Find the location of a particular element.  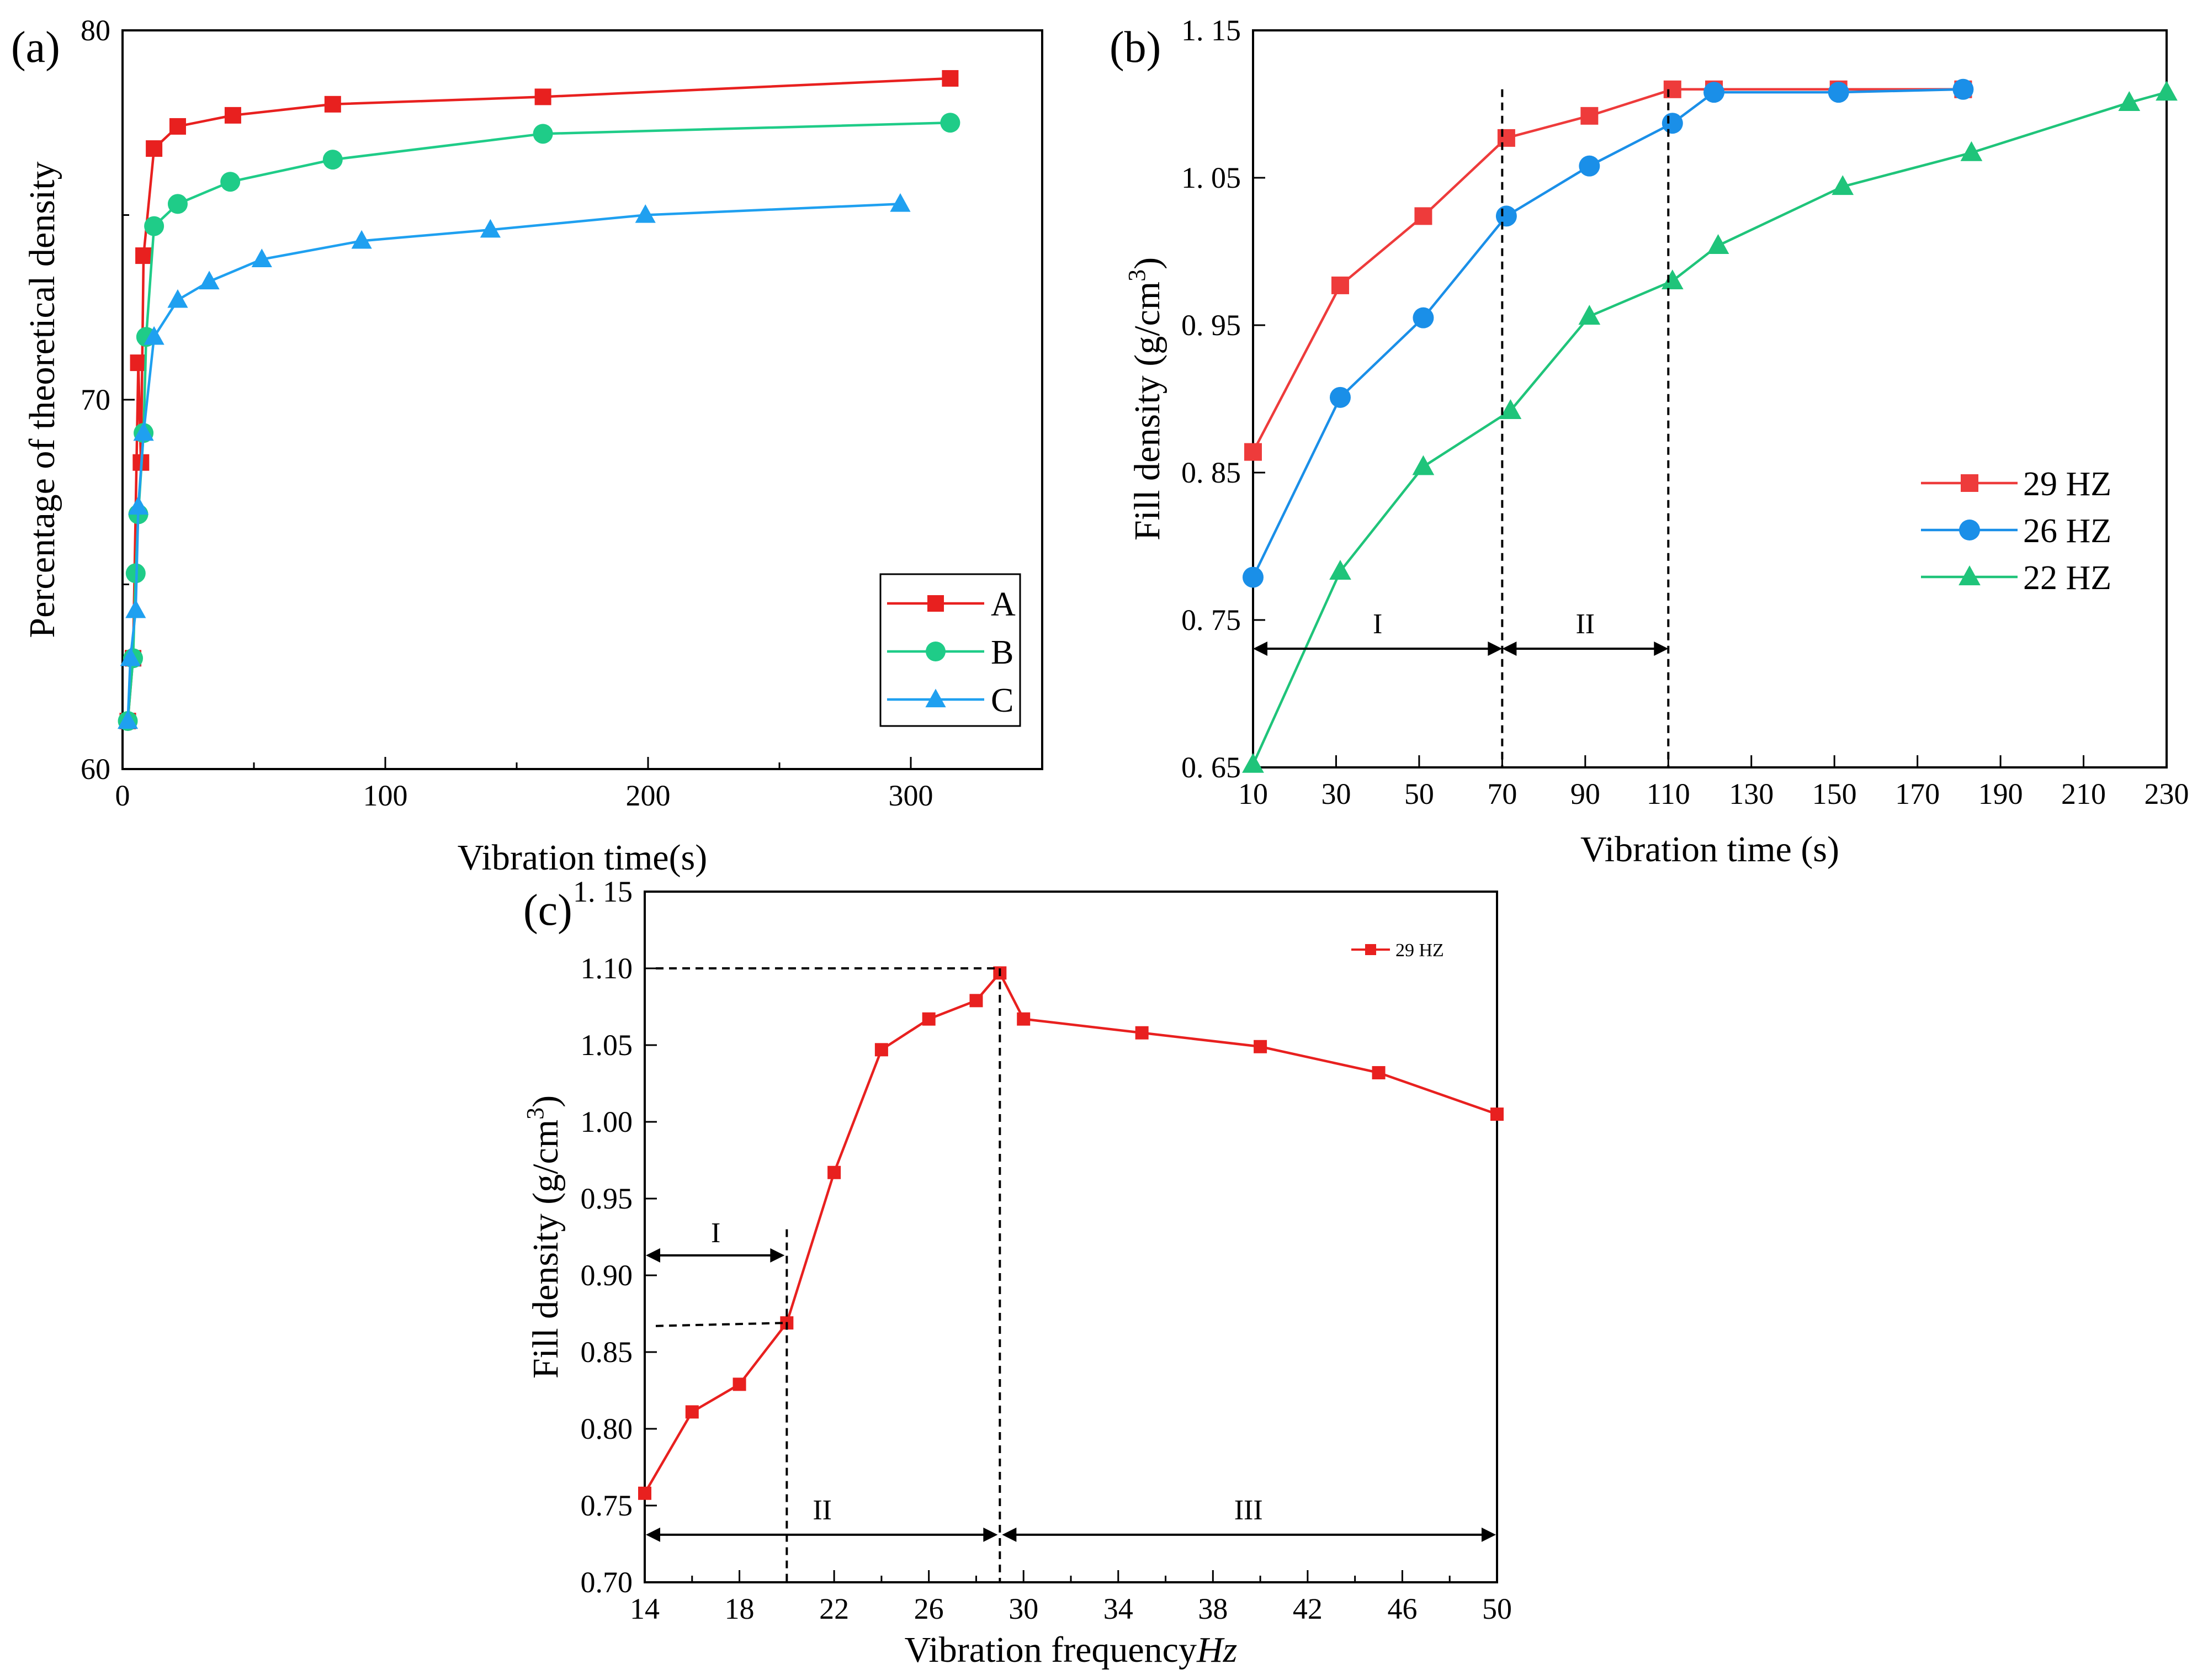

y-tick-label: 0.95 is located at coordinates (607, 1198).